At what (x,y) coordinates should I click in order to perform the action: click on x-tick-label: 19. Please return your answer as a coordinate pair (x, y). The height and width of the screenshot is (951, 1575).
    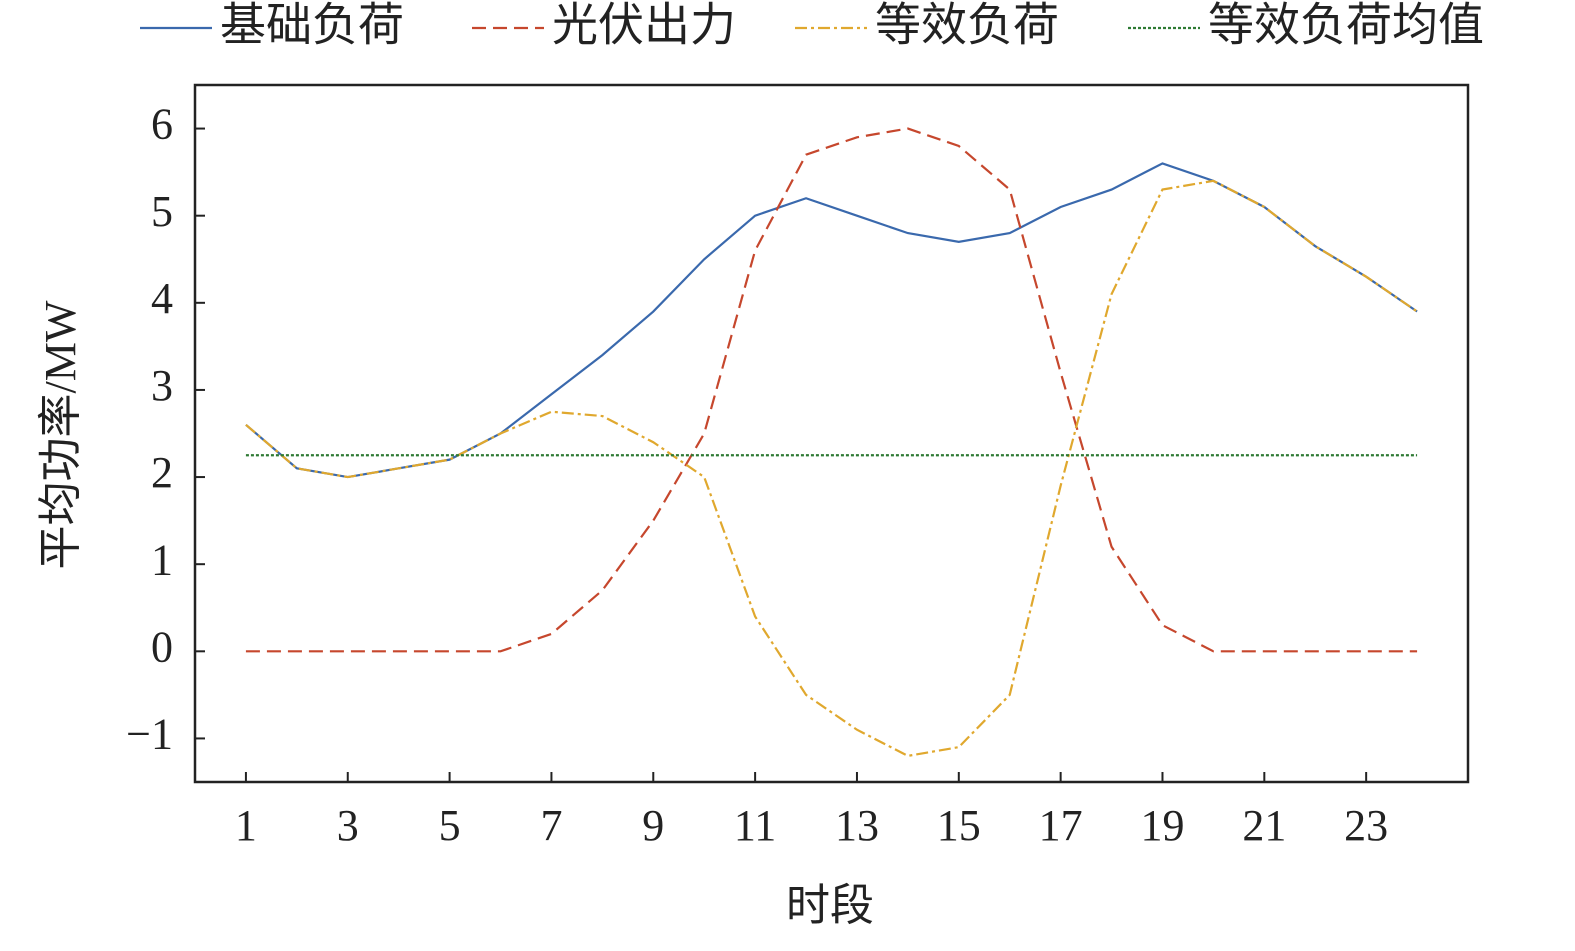
    Looking at the image, I should click on (1162, 825).